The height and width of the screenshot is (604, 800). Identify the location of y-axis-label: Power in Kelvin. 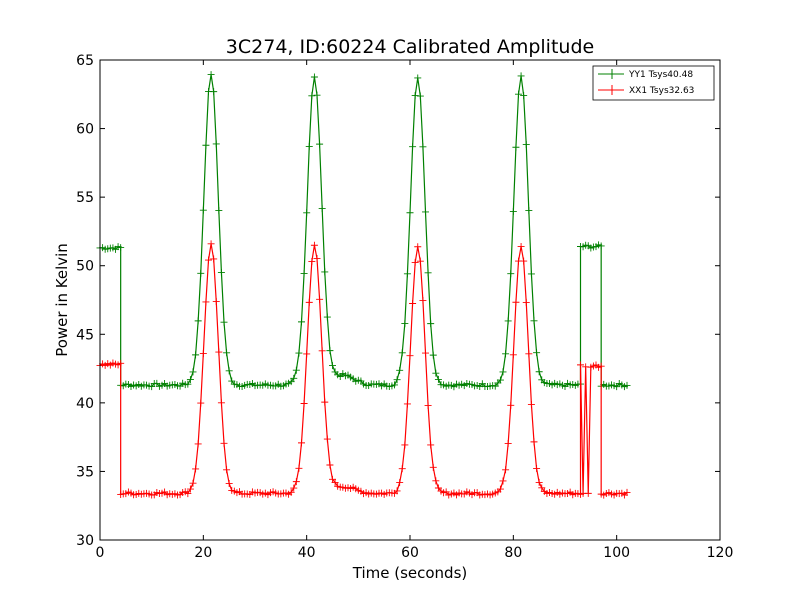
(62, 300).